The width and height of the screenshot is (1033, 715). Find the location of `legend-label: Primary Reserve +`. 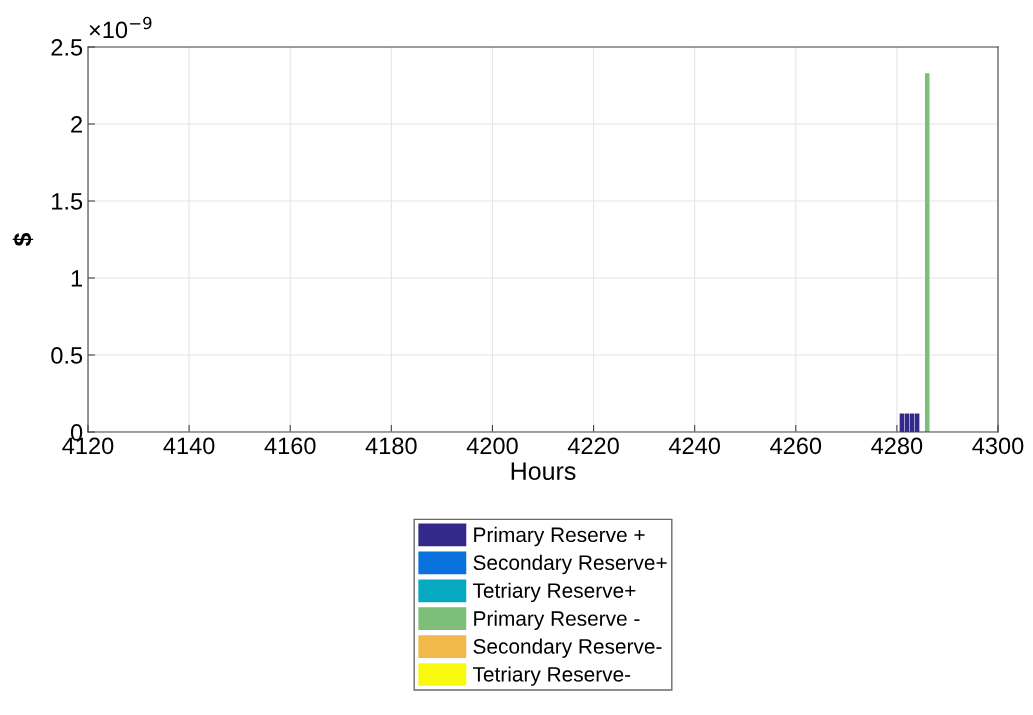

legend-label: Primary Reserve + is located at coordinates (559, 536).